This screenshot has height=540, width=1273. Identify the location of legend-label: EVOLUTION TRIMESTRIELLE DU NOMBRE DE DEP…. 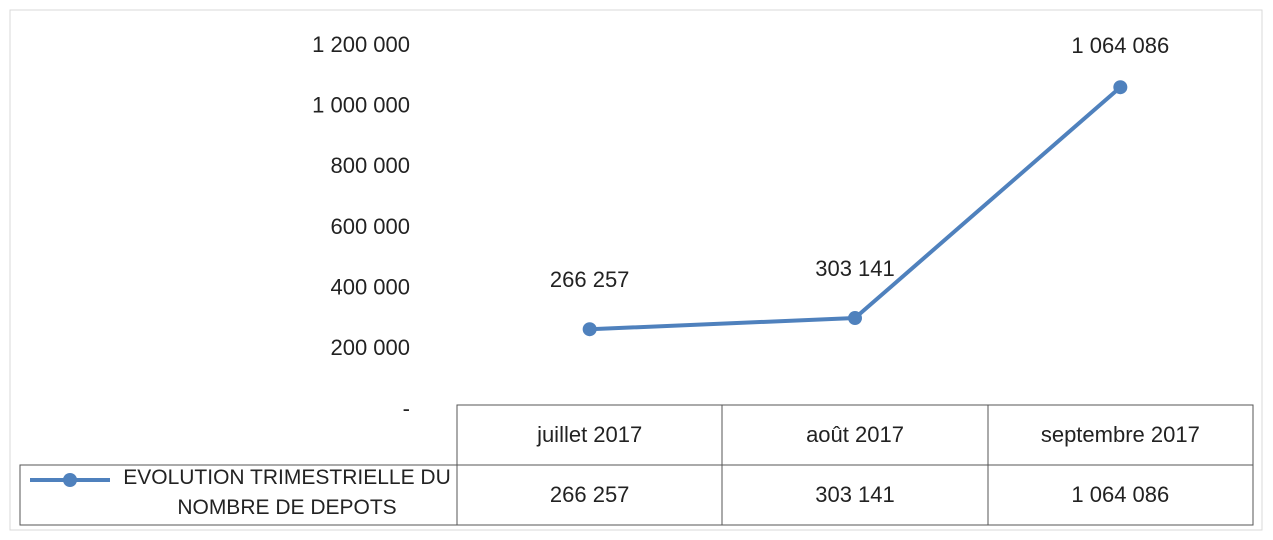
(287, 492).